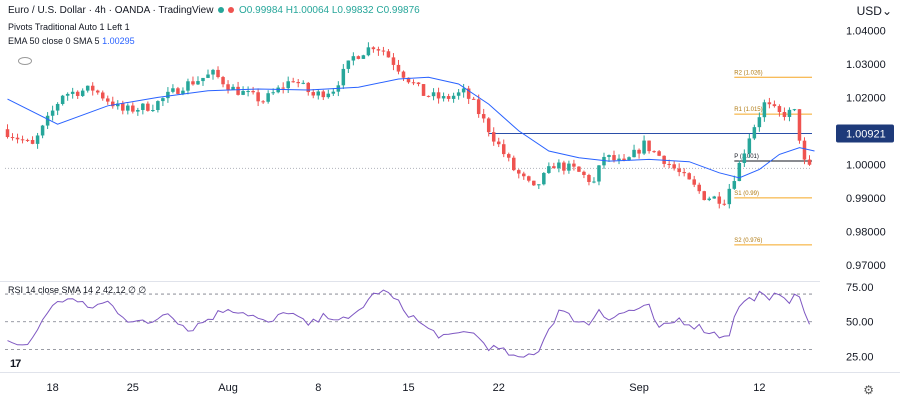  I want to click on pivots-legend: Pivots Traditional Auto 1 Left 1, so click(69, 27).